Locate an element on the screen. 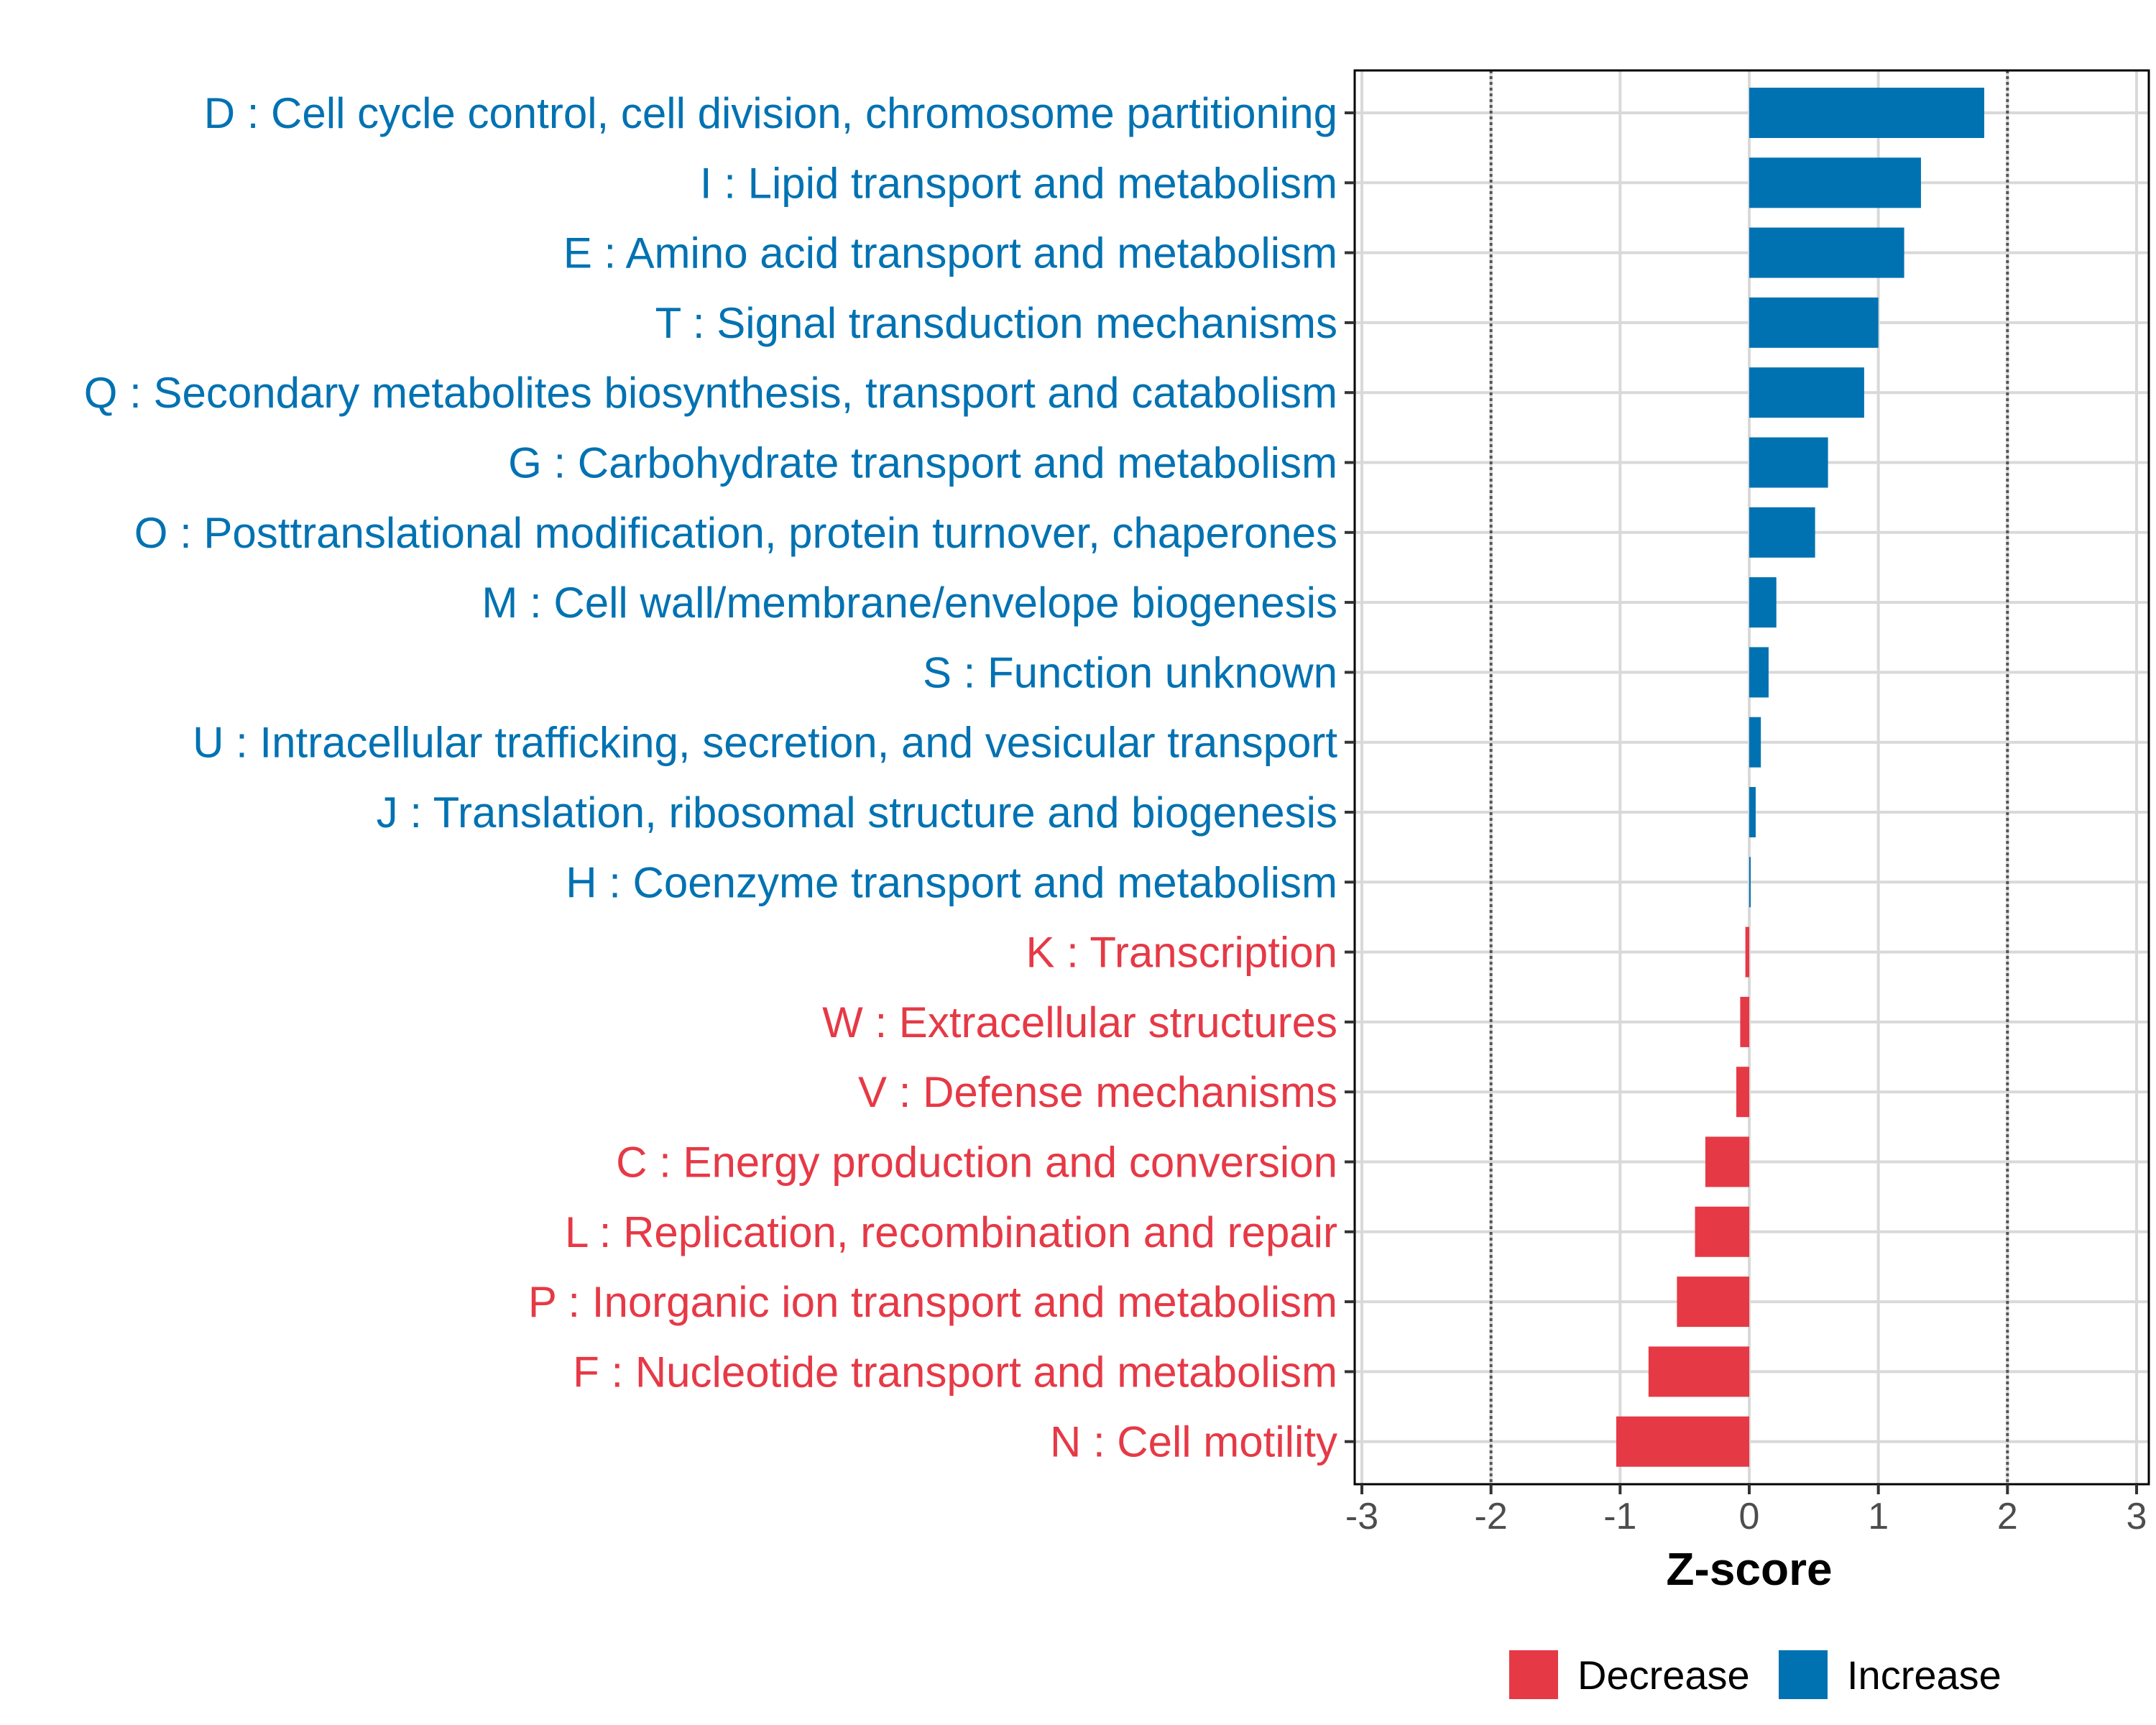 The image size is (2156, 1725). legend-swatch-decrease is located at coordinates (1533, 1674).